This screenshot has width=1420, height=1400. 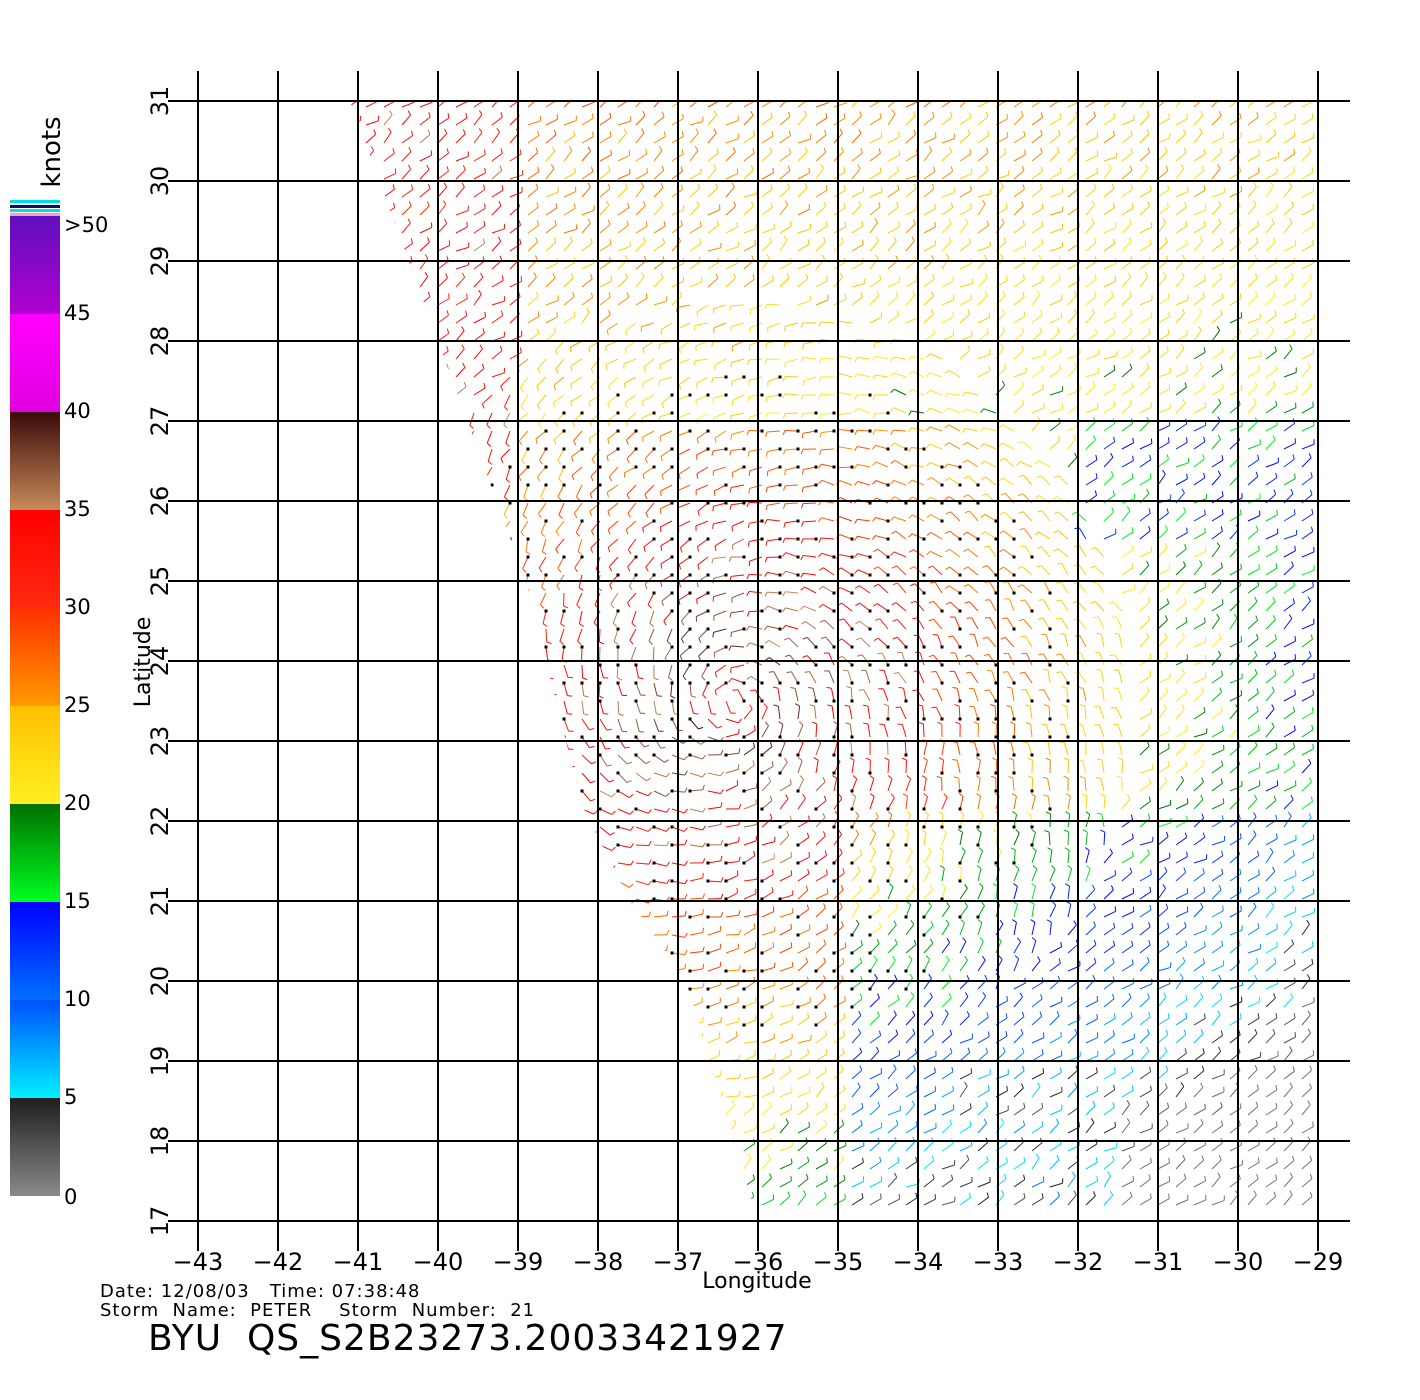 What do you see at coordinates (518, 1262) in the screenshot?
I see `x-tick-label: −39` at bounding box center [518, 1262].